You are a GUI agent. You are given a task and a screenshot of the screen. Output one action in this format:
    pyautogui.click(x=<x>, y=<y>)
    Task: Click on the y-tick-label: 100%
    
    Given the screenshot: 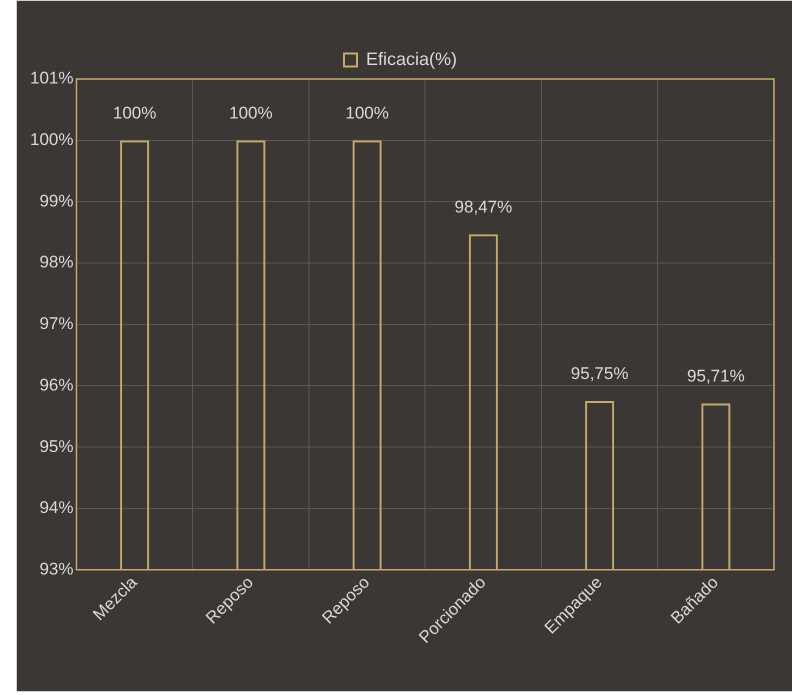 What is the action you would take?
    pyautogui.click(x=52, y=140)
    